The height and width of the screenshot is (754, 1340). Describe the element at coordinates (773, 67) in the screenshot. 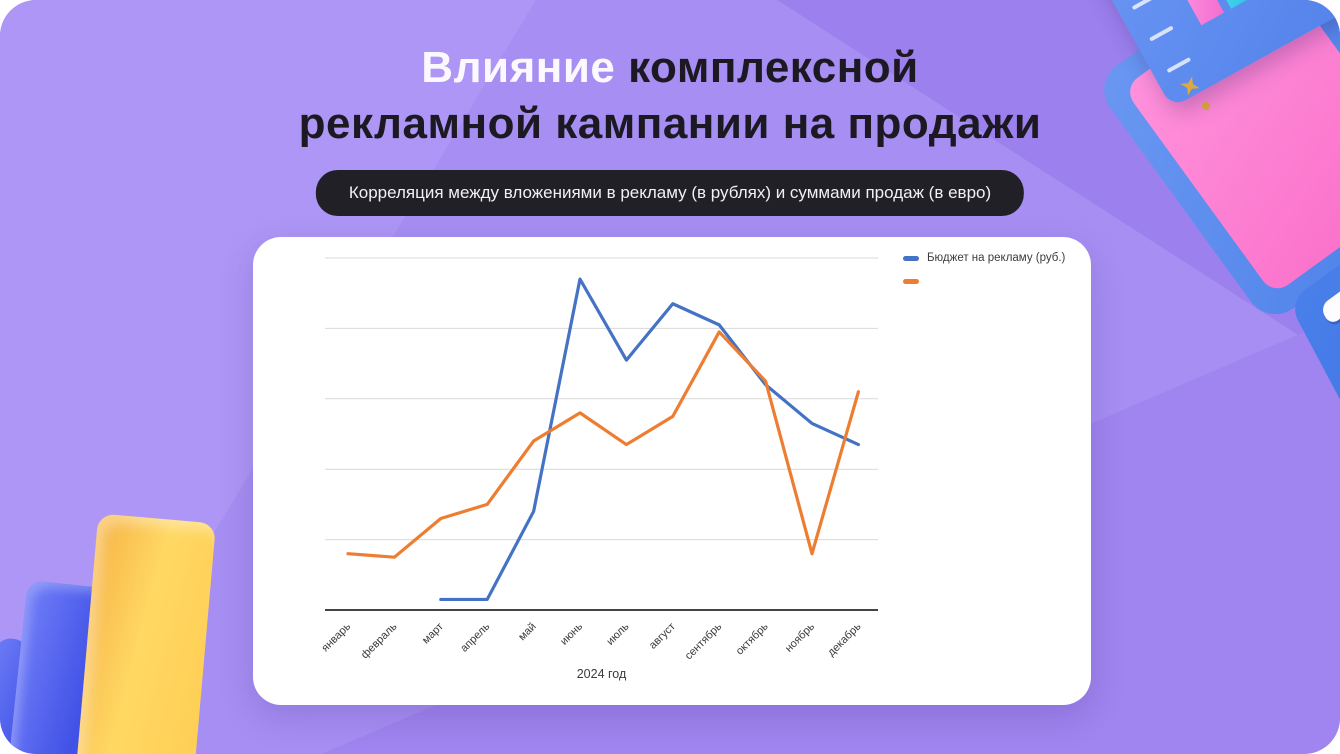

I see `title-line1-rest: комплексной` at that location.